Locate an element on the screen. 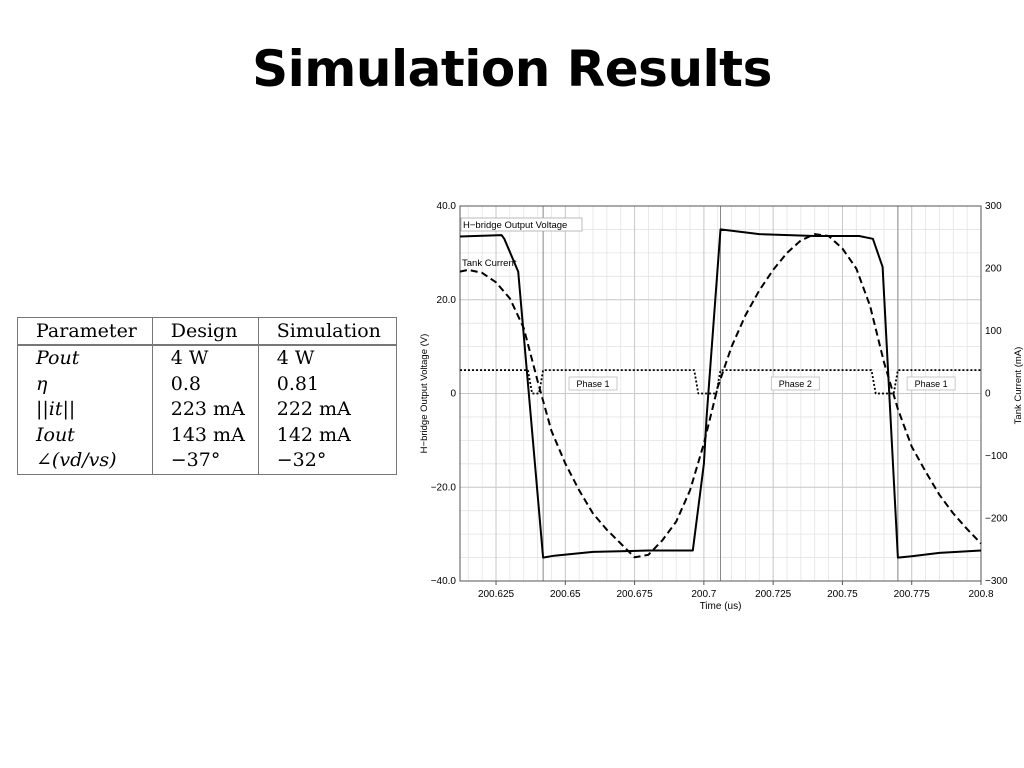  x-tick-label: 200.7 is located at coordinates (703, 594).